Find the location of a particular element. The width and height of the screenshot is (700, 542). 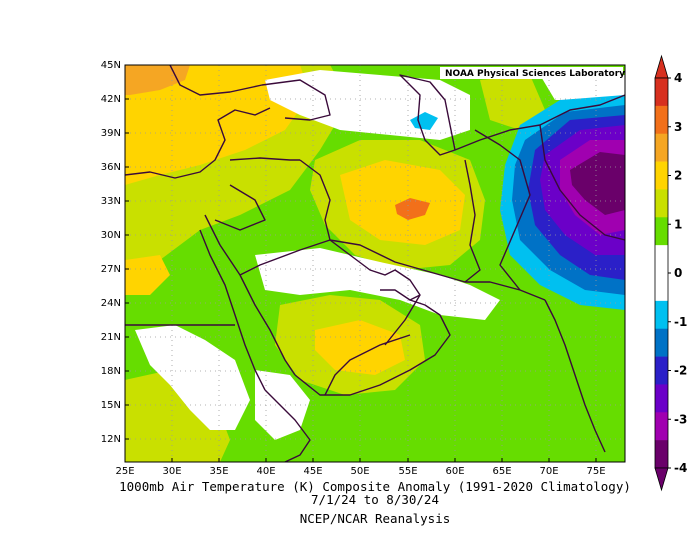

border-china is located at coordinates (582, 182).